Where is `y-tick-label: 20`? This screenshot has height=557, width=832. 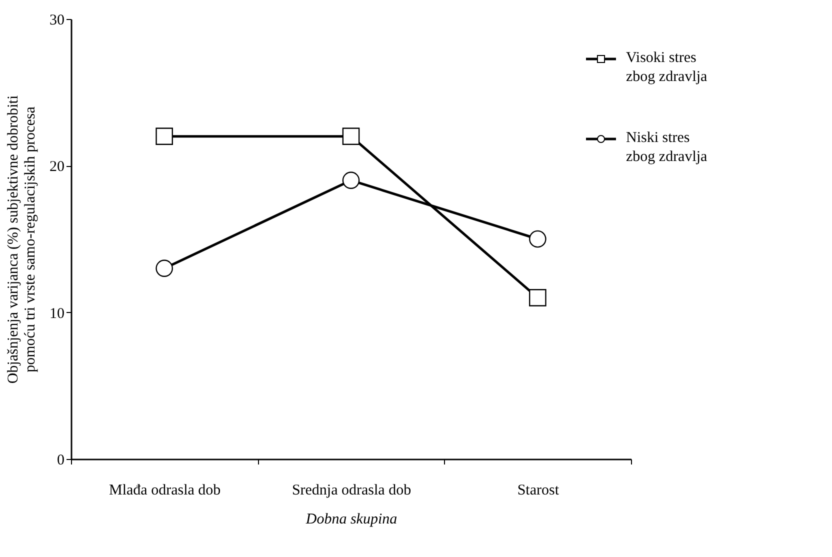
y-tick-label: 20 is located at coordinates (57, 167).